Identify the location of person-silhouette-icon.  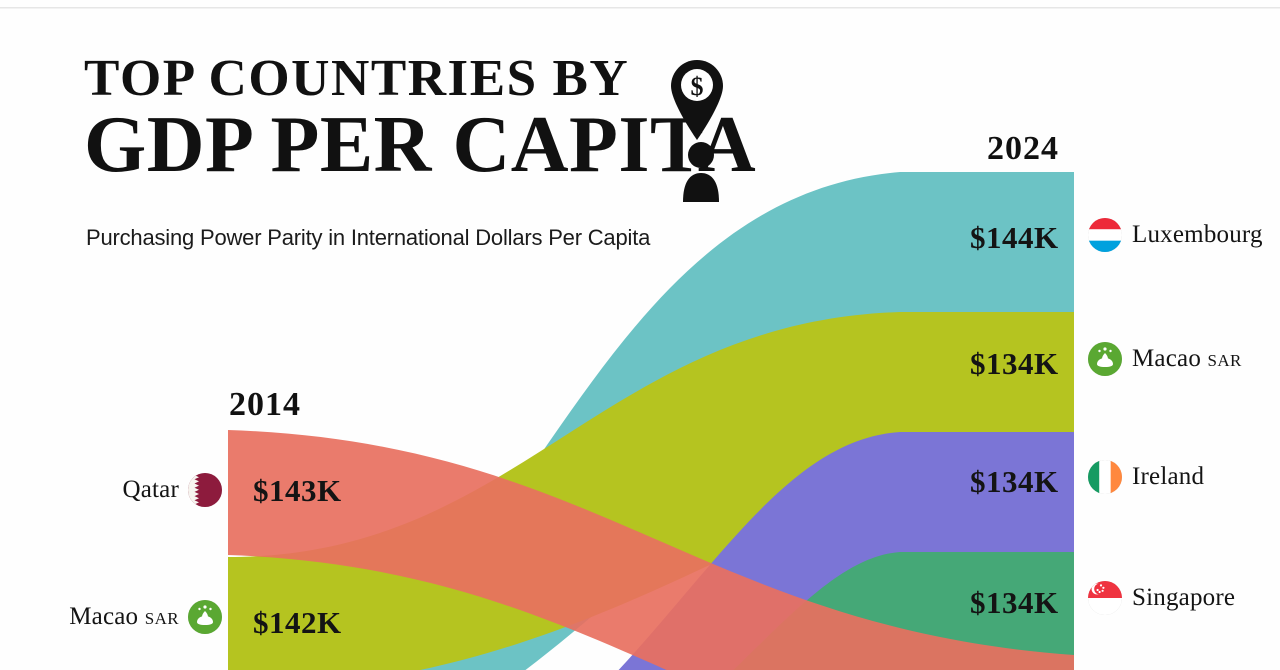
(701, 172).